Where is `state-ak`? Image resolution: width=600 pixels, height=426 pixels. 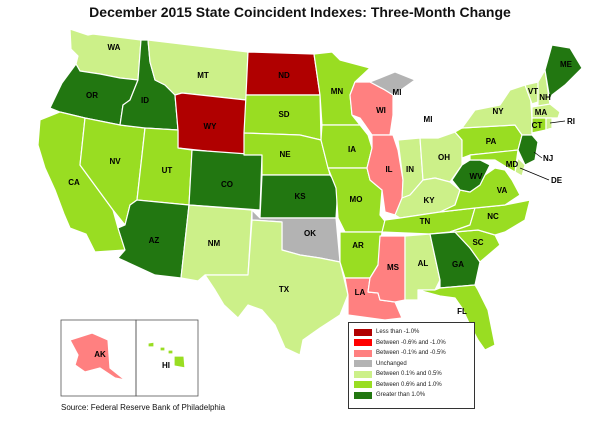 state-ak is located at coordinates (97, 356).